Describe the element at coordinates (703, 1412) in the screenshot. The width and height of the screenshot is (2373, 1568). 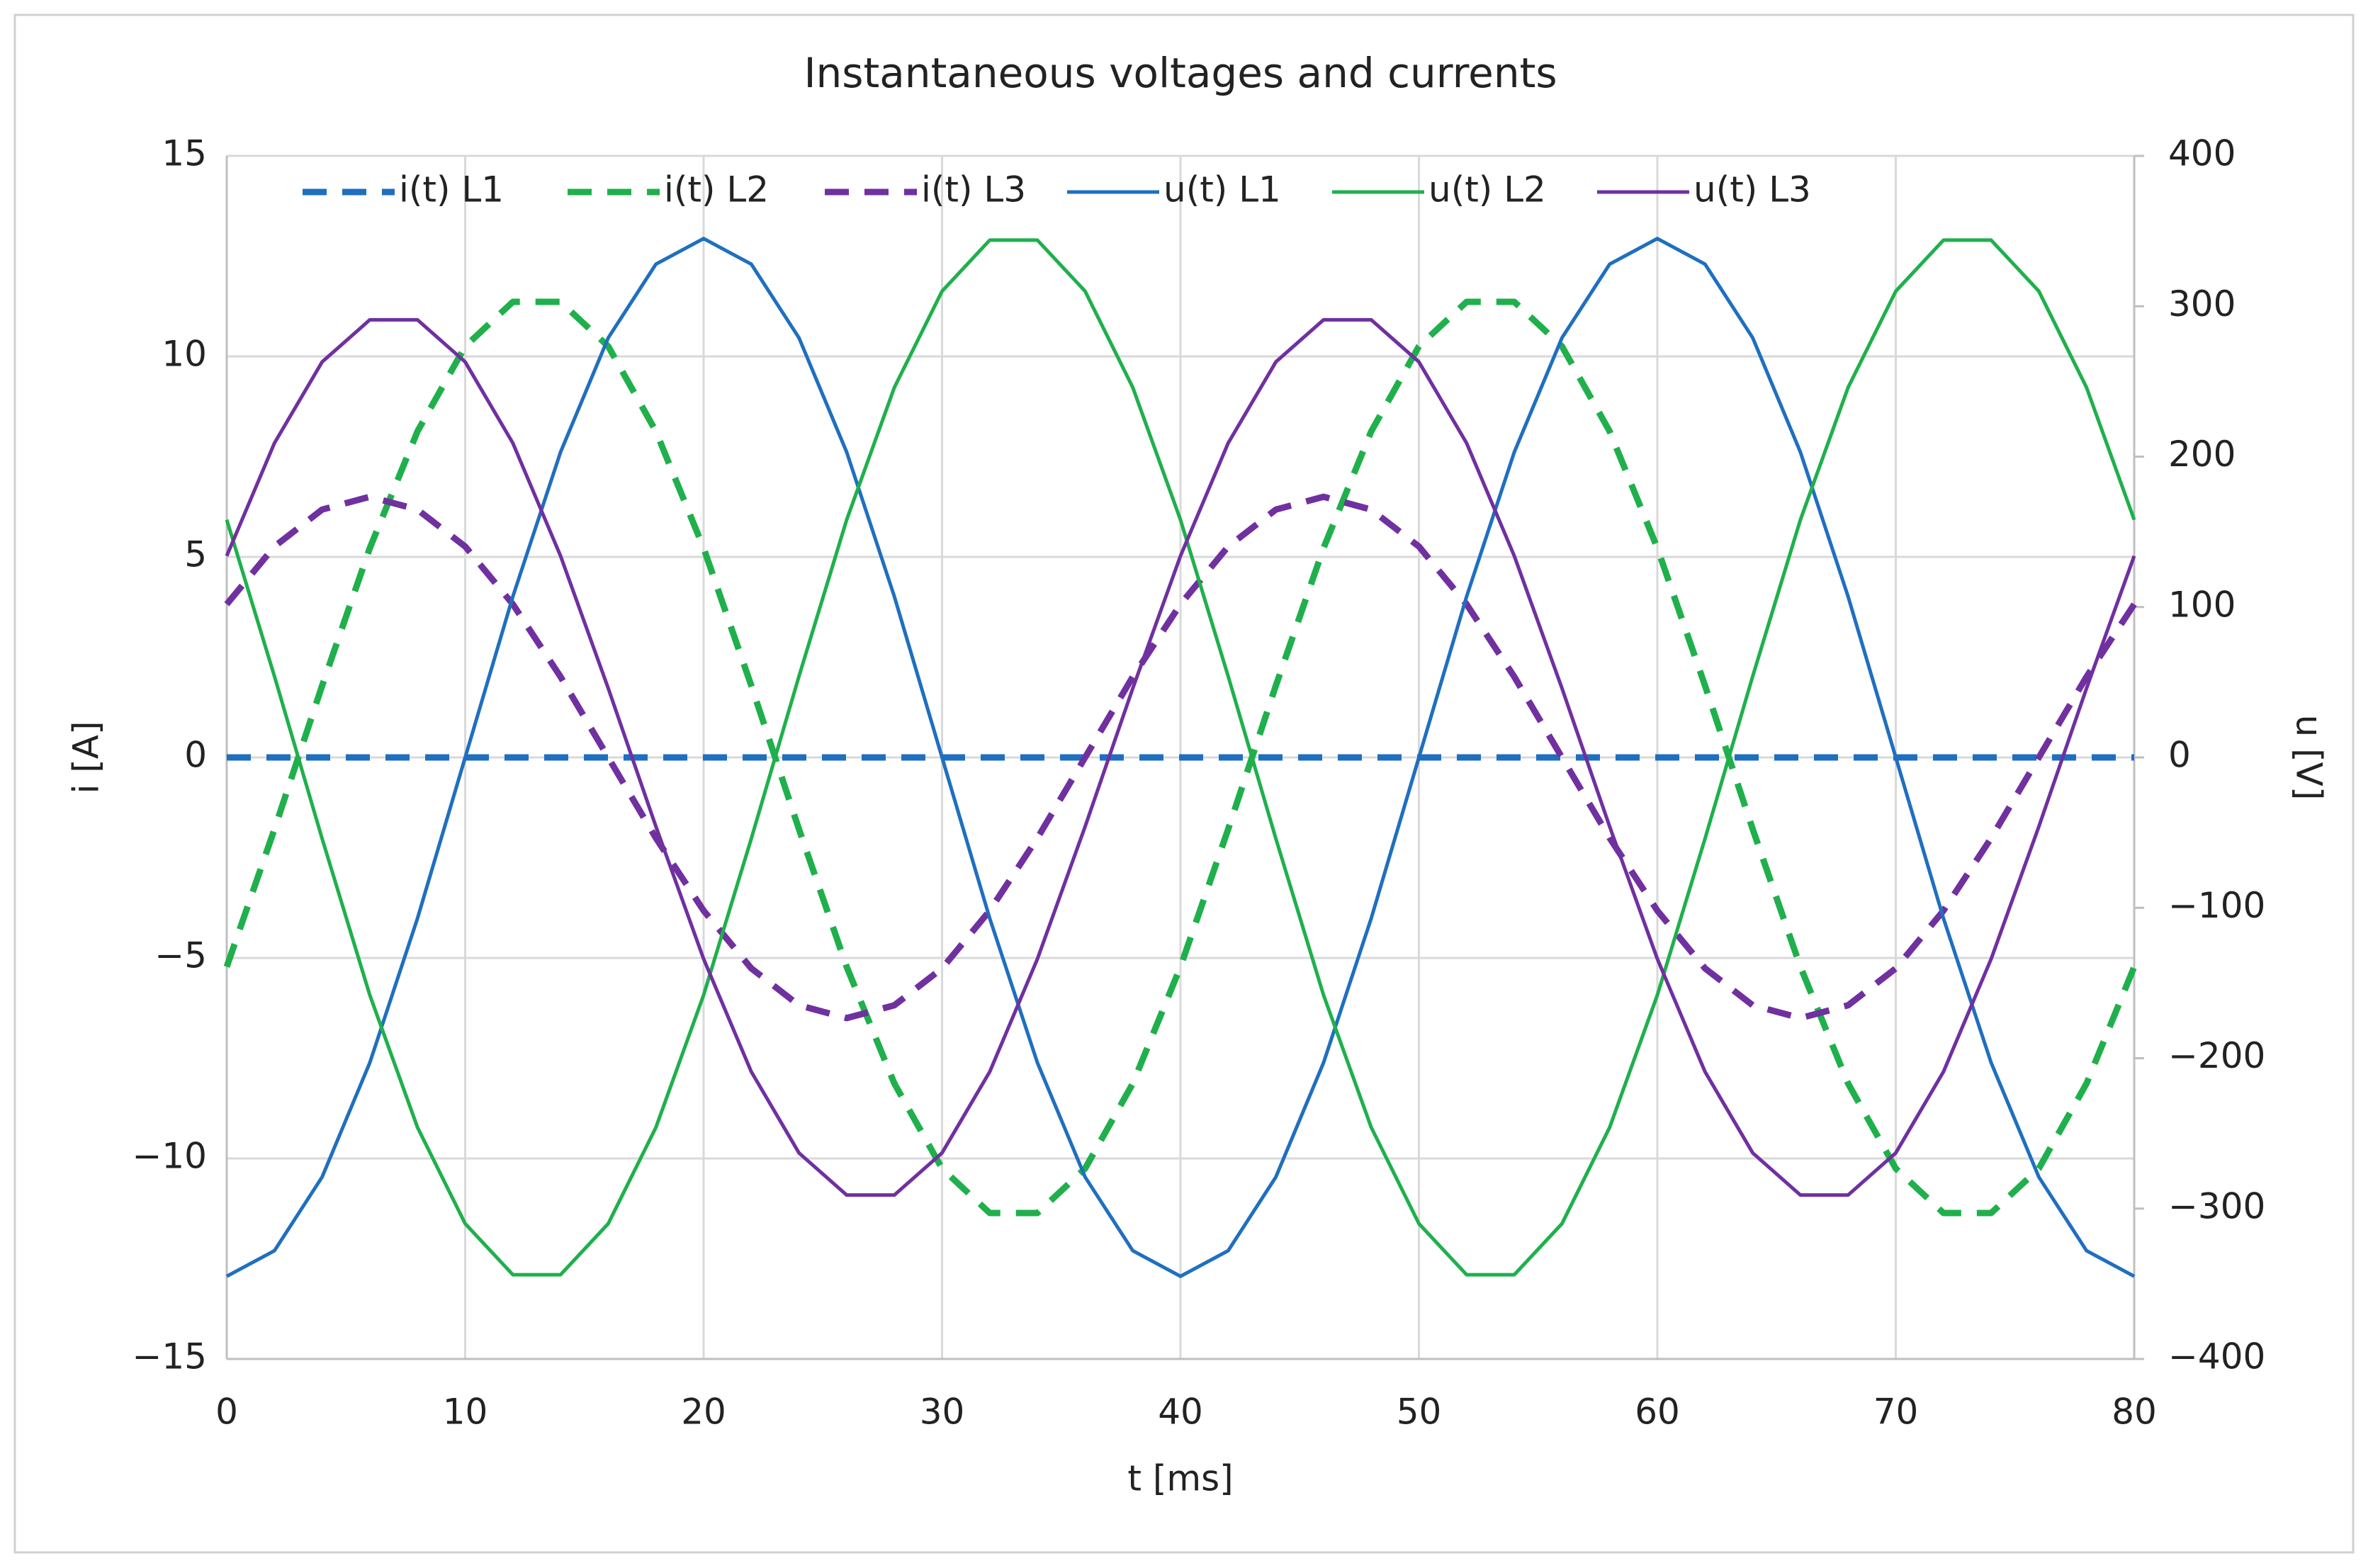
I see `x-tick-label: 20` at that location.